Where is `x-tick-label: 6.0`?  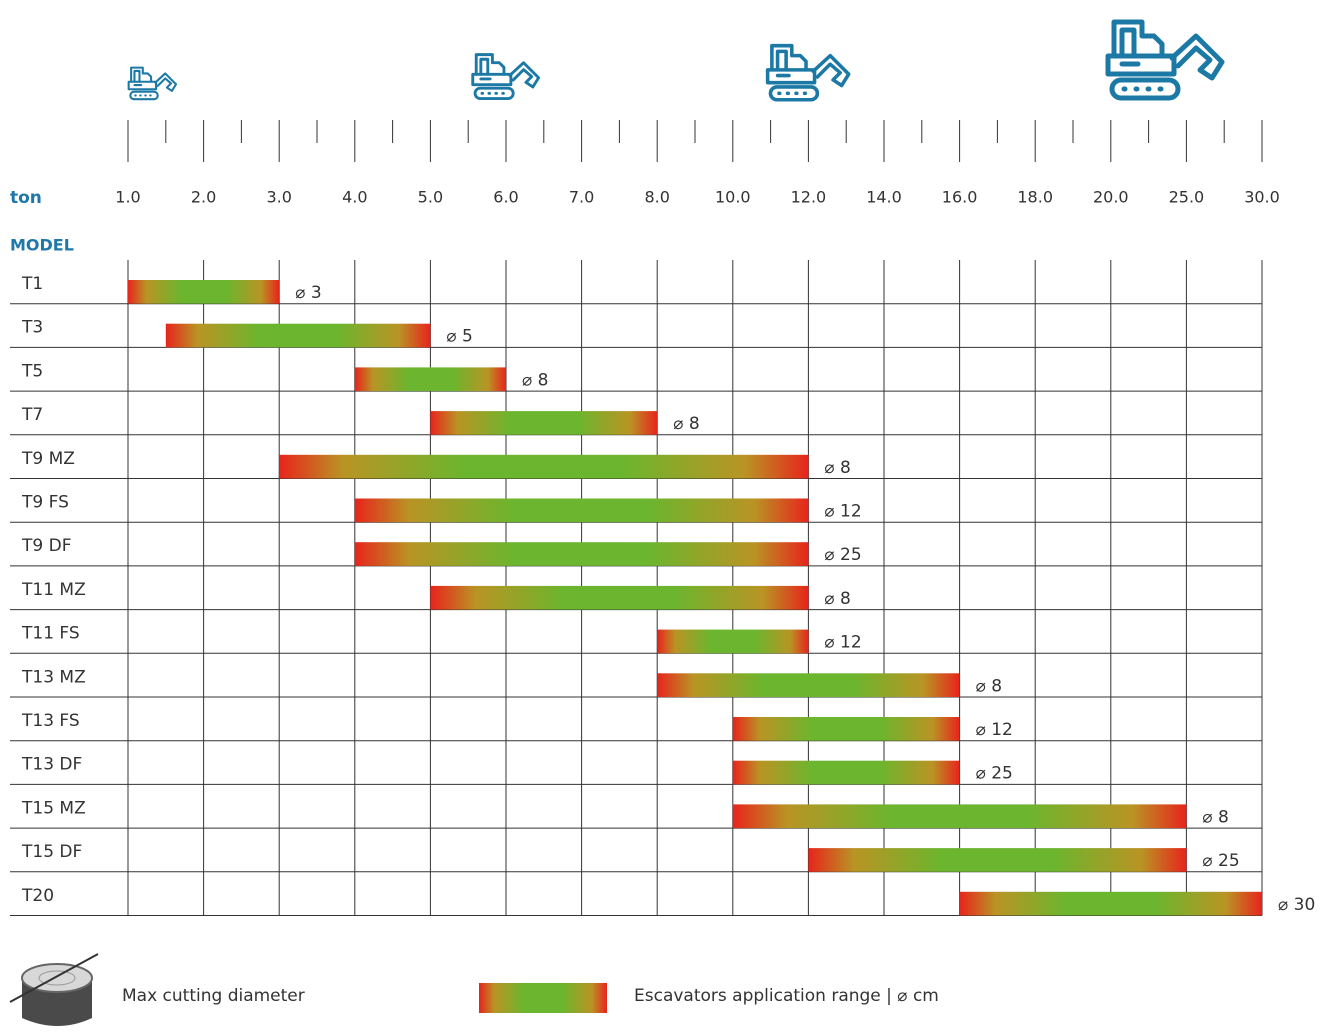
x-tick-label: 6.0 is located at coordinates (505, 197).